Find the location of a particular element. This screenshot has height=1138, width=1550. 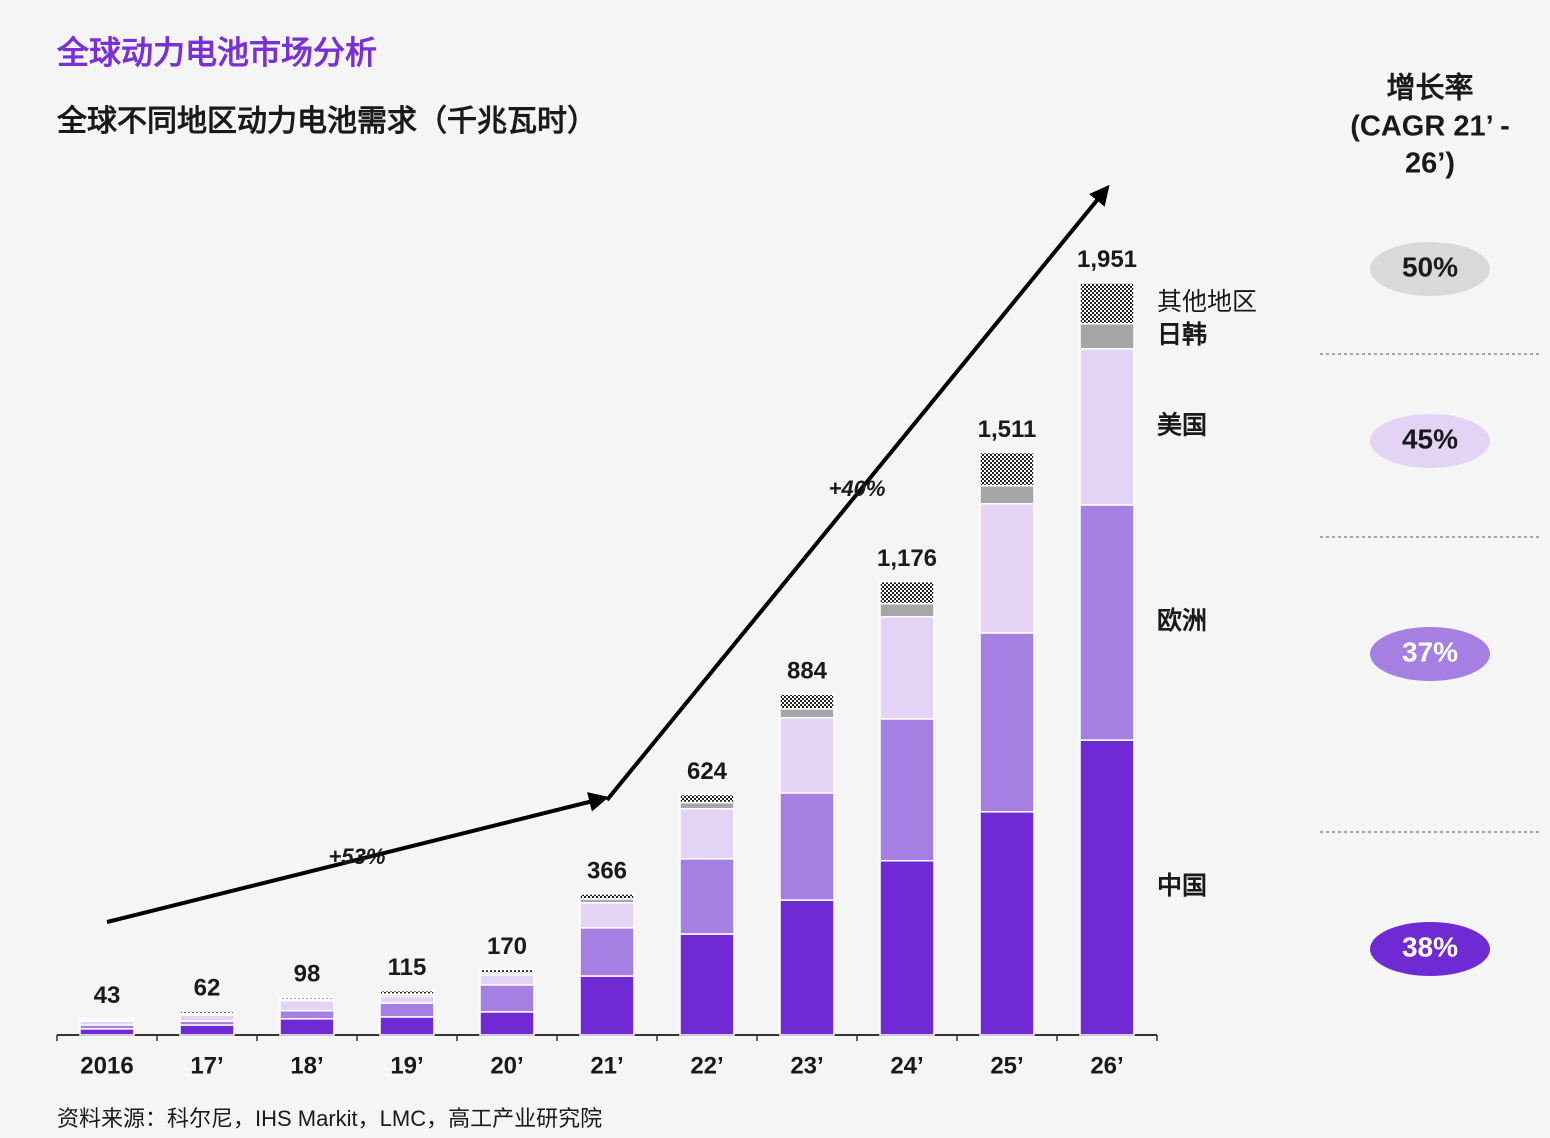

annotation: +53% is located at coordinates (357, 856).